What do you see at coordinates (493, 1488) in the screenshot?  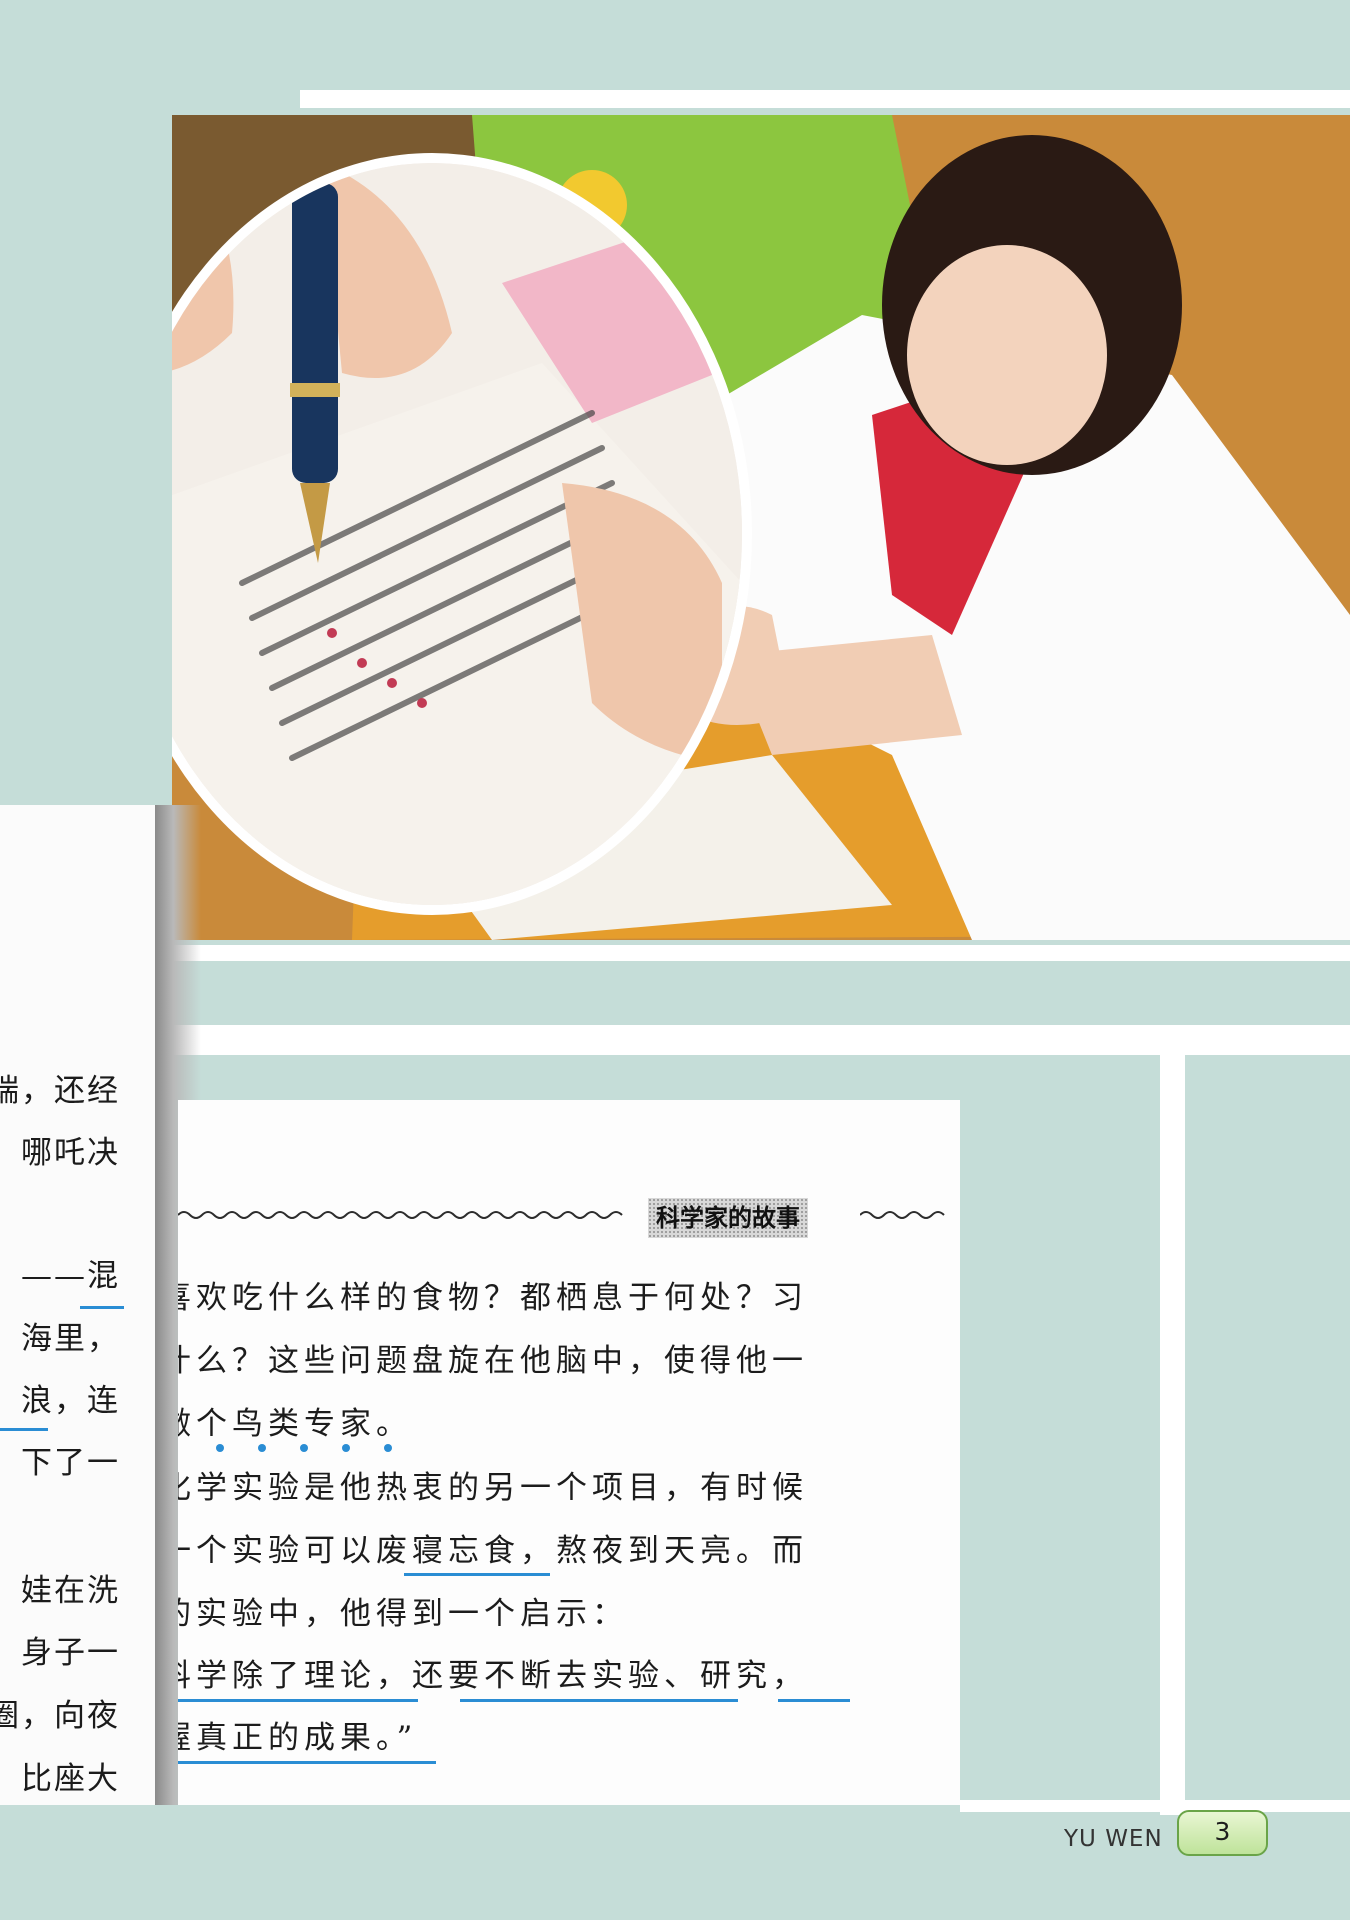 I see `text-line: 化学实验是他热衷的另一个项目，有时候` at bounding box center [493, 1488].